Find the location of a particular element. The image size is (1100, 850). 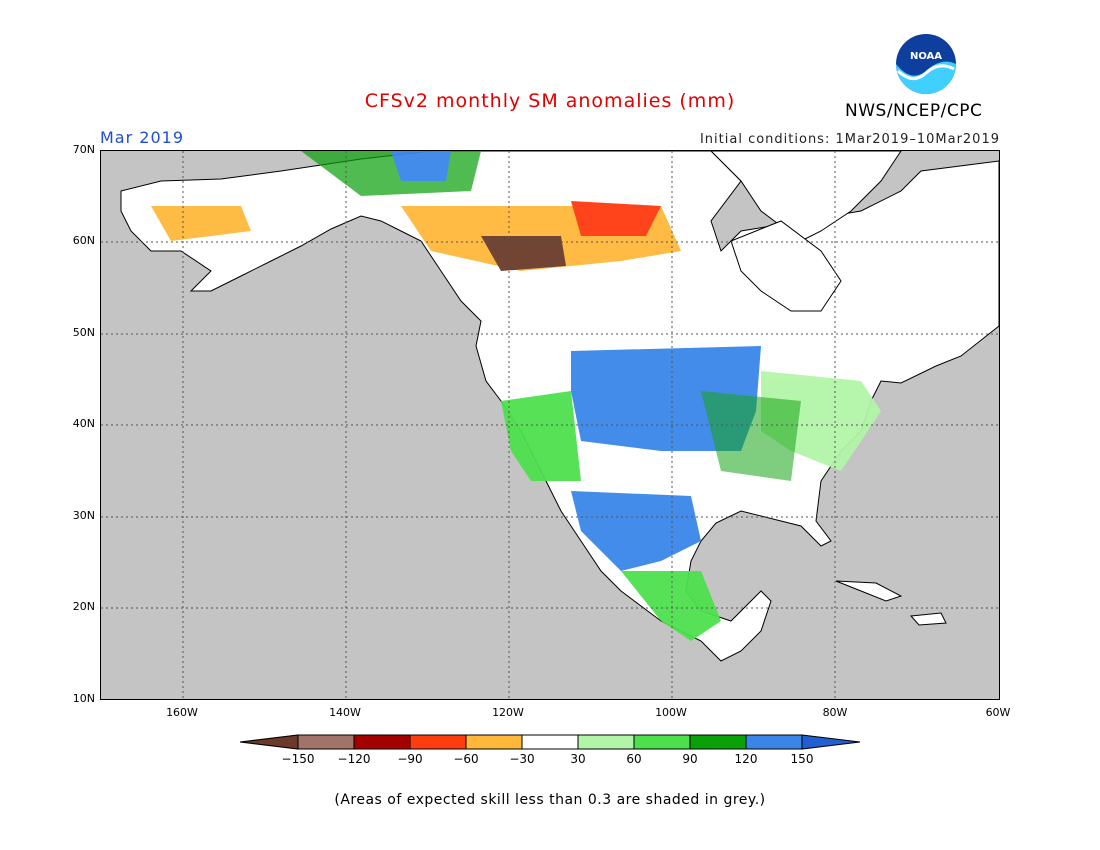

lat-label-30: 30N is located at coordinates (83, 515).